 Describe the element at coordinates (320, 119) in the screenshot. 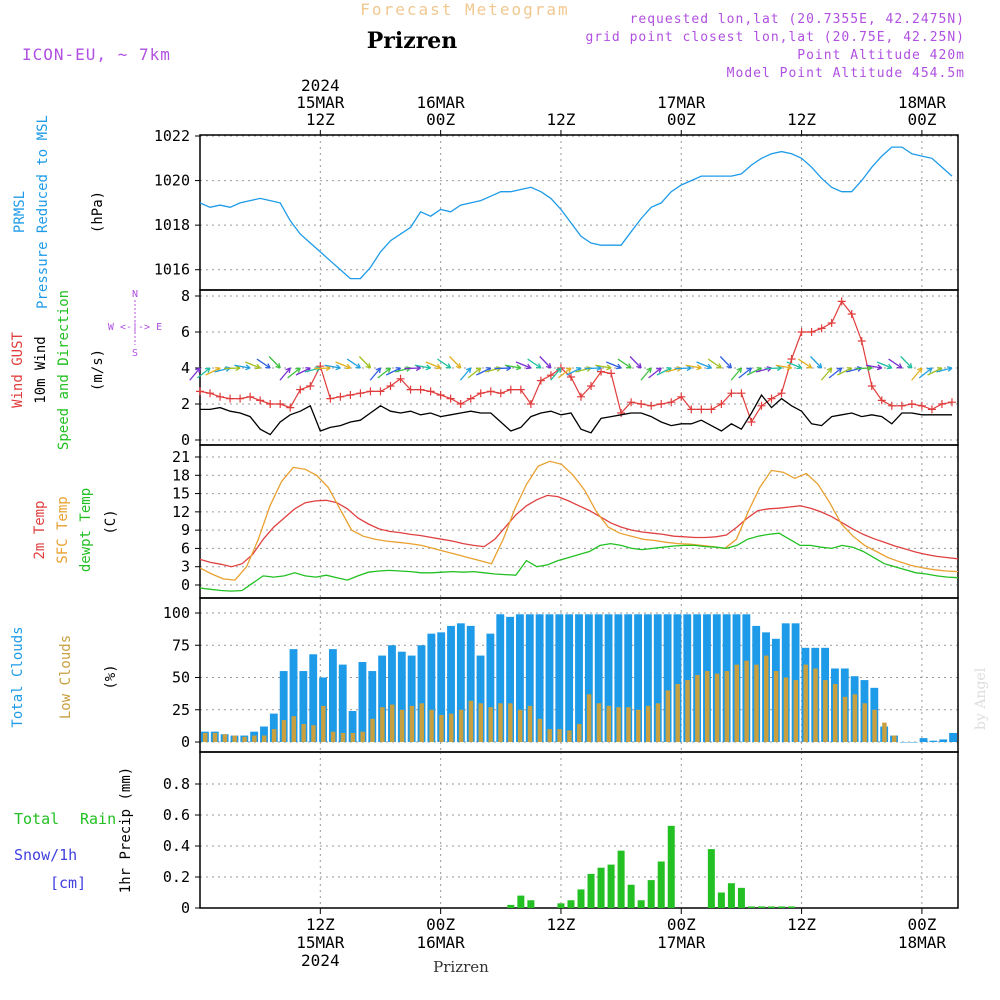

I see `x-tick-label-top: 12Z` at that location.